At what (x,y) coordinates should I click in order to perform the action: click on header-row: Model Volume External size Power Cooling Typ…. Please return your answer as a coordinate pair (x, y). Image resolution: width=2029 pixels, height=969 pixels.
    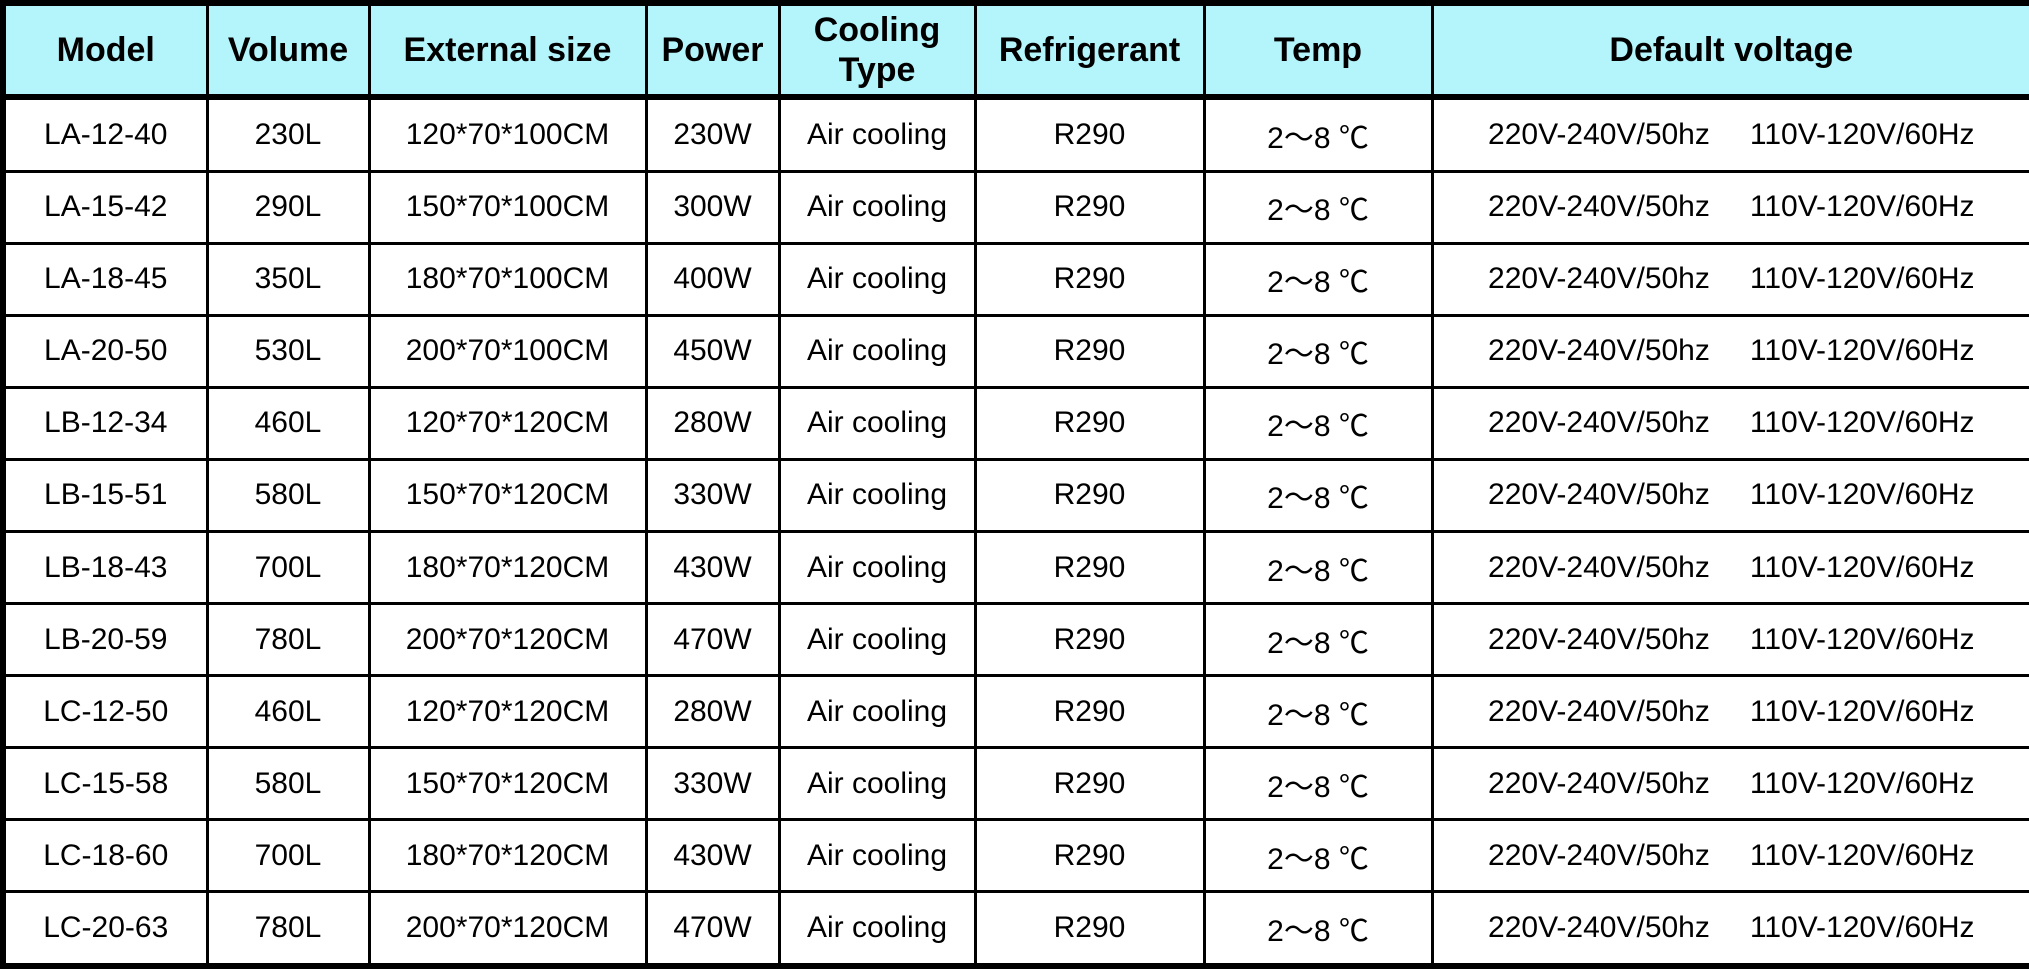
    Looking at the image, I should click on (1015, 50).